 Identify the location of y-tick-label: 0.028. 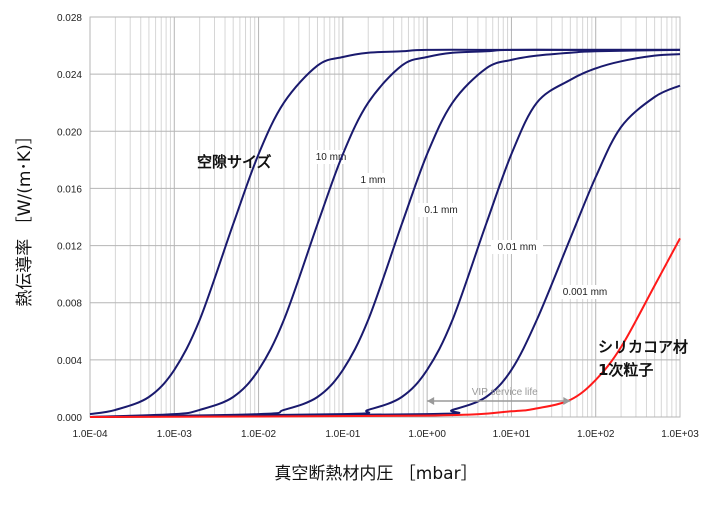
(69, 18).